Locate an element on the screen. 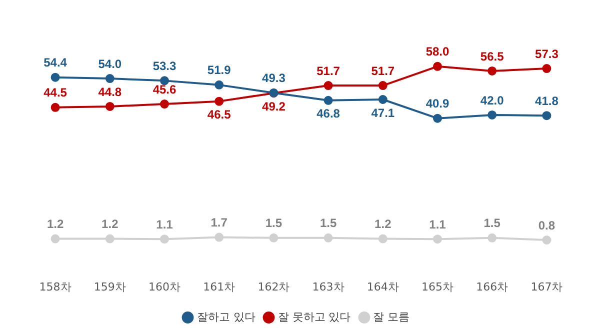  data-label: 47.1 is located at coordinates (383, 113).